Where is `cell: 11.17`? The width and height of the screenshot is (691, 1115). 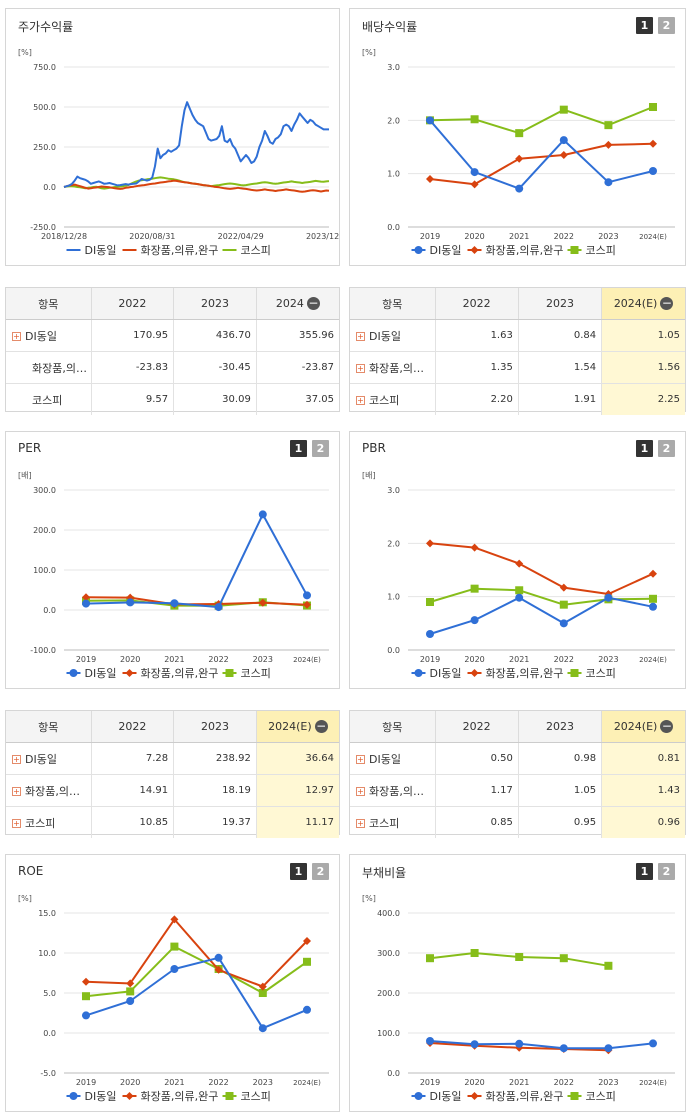
cell: 11.17 is located at coordinates (297, 822).